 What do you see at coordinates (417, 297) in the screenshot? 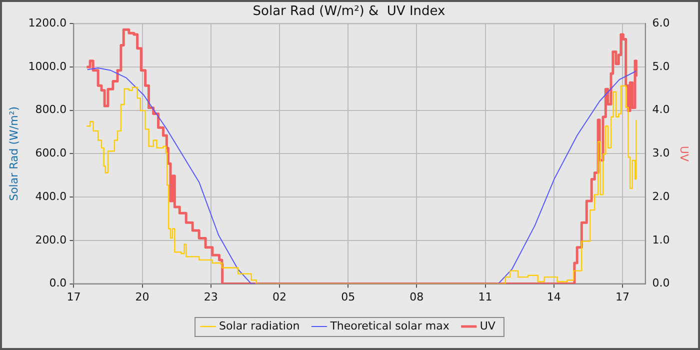
I see `x-tick-label: 08` at bounding box center [417, 297].